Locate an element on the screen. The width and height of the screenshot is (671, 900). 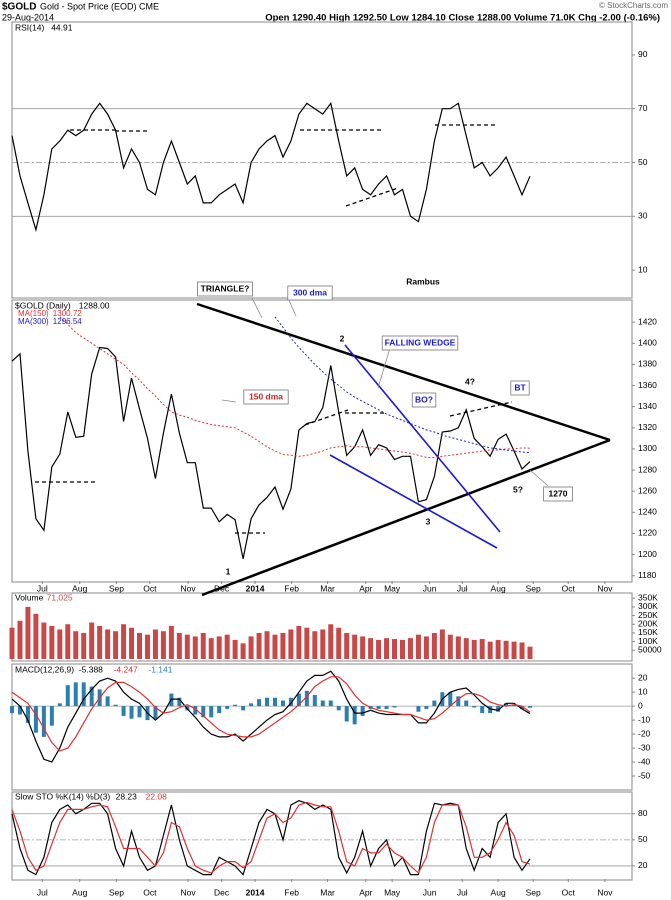
legend-value: 1300.72 is located at coordinates (67, 313).